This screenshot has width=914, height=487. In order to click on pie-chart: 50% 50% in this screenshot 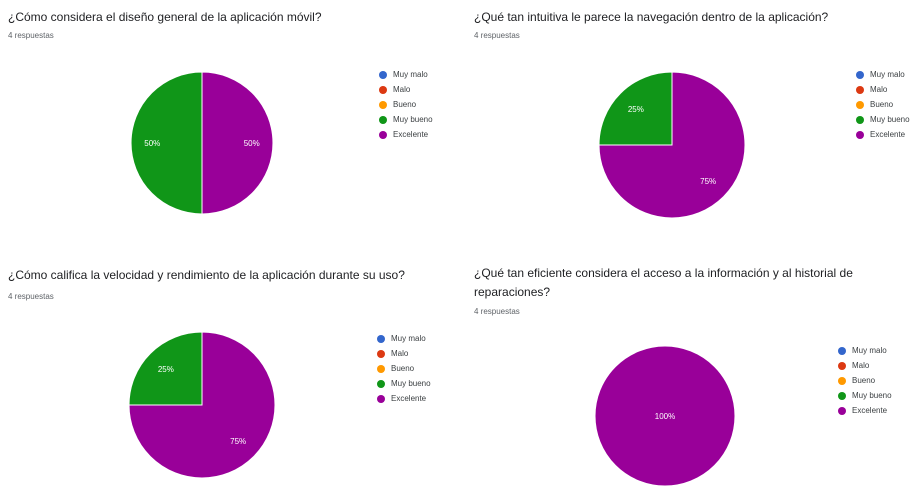, I will do `click(202, 143)`.